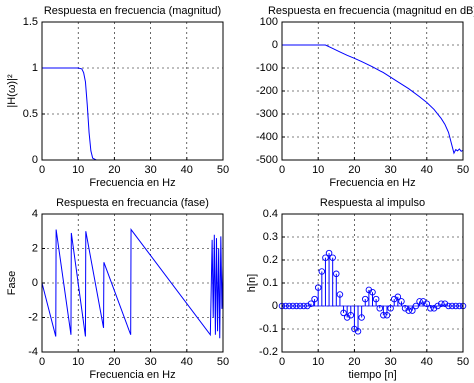 The width and height of the screenshot is (474, 383). Describe the element at coordinates (132, 203) in the screenshot. I see `subplot-title: Respuesta en frecuancia (fase)` at that location.